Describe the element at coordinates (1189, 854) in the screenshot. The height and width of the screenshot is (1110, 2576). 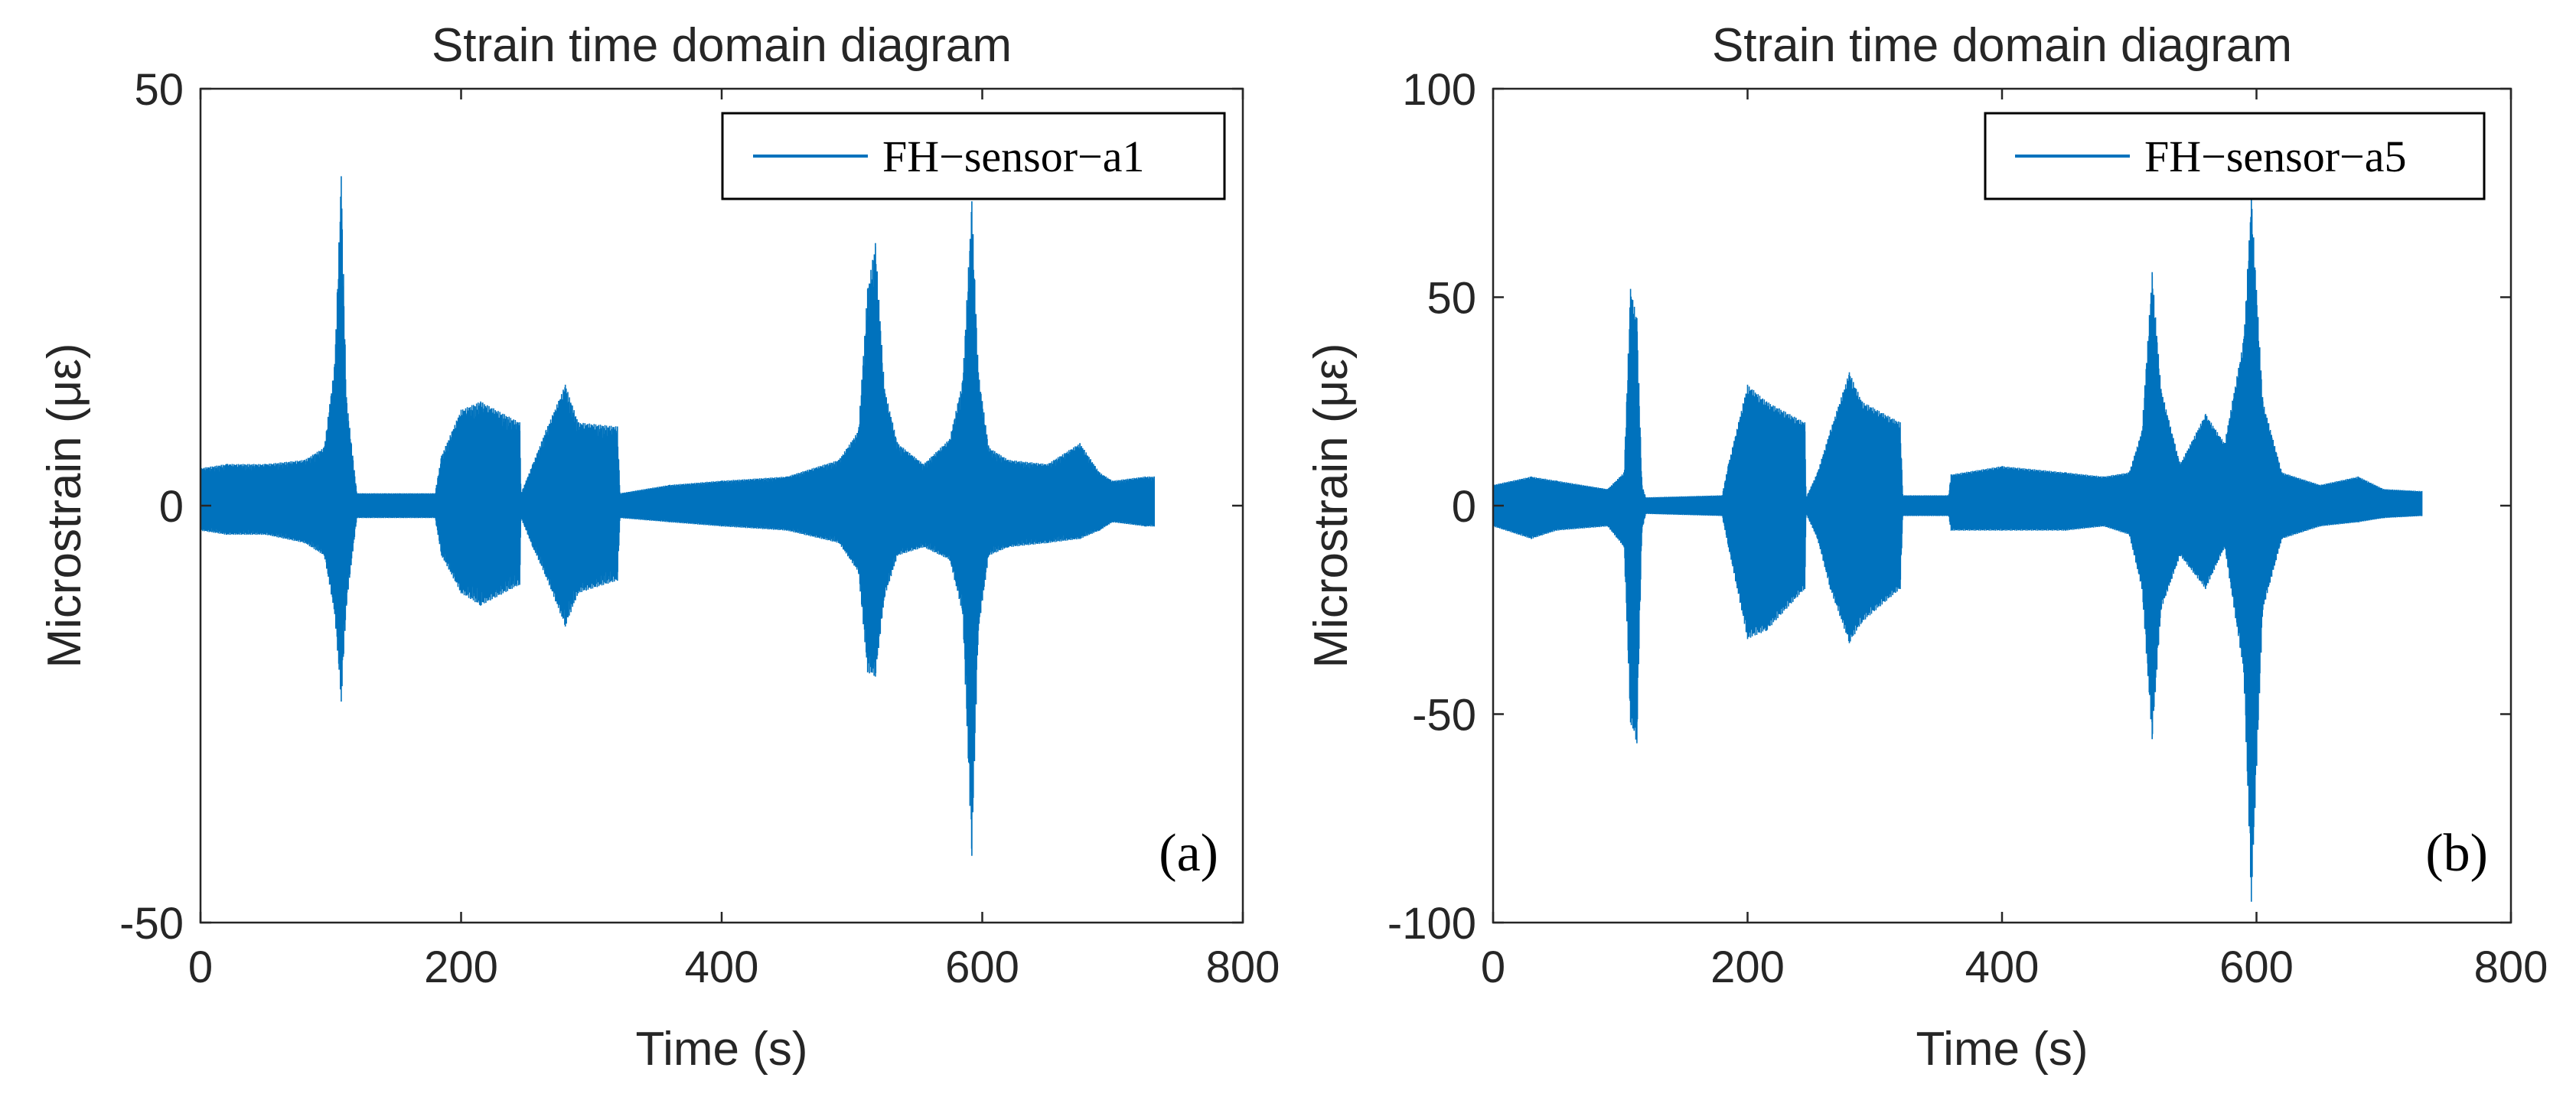
I see `panel-label: (a)` at that location.